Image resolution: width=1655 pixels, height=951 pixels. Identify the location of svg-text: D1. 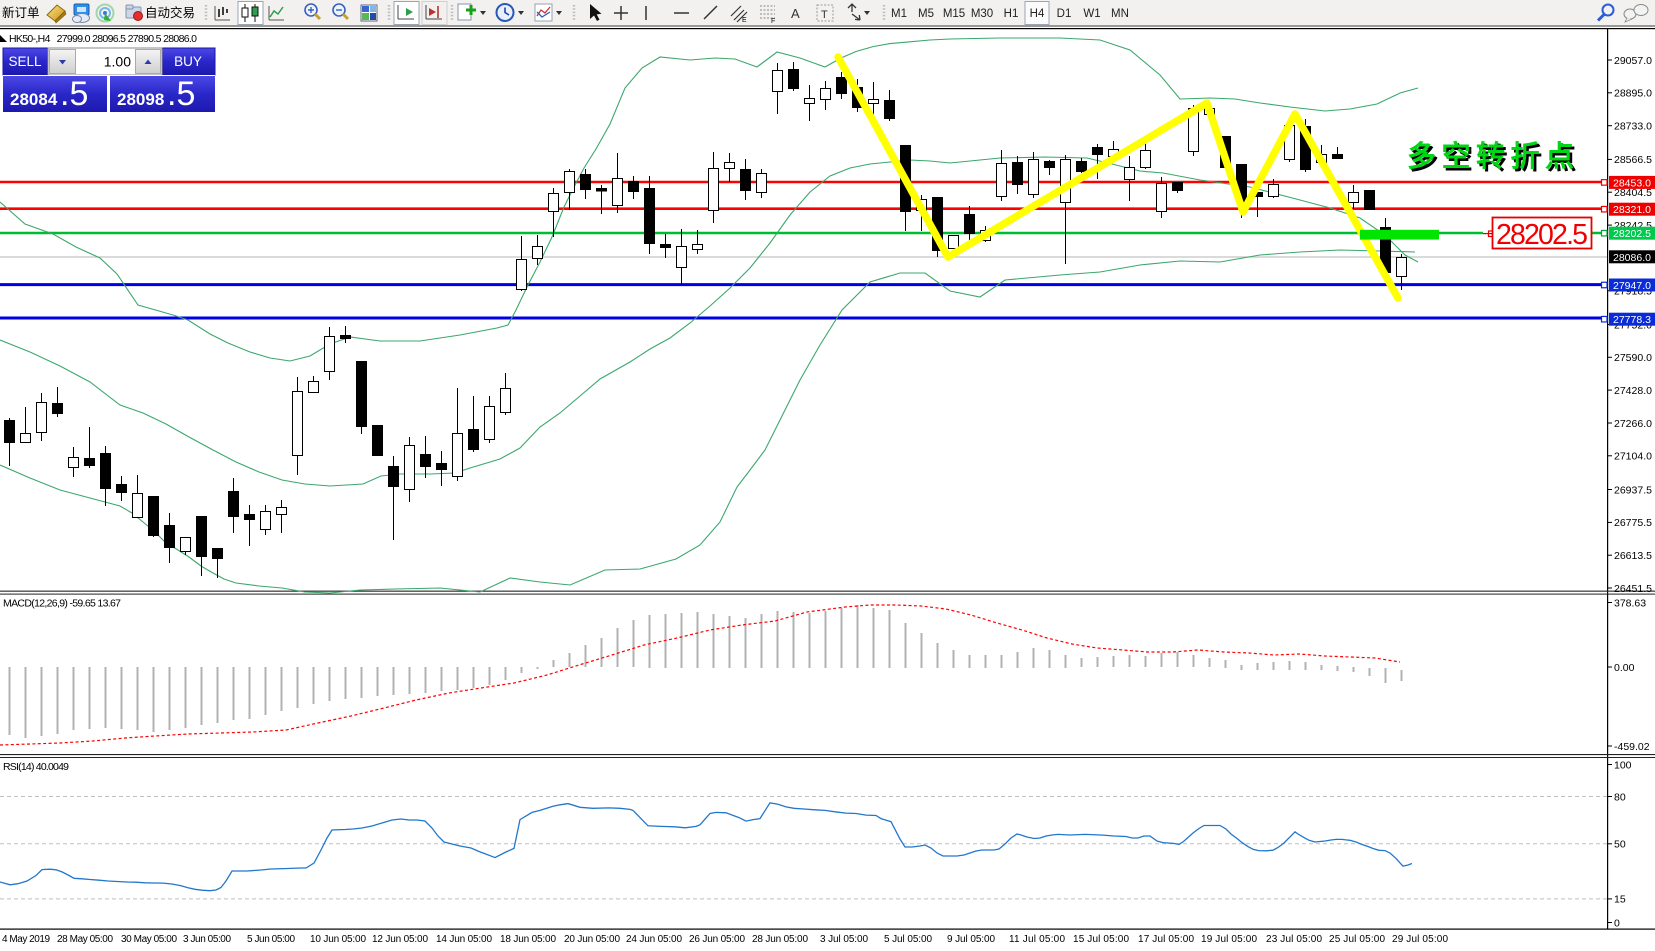
(1064, 14).